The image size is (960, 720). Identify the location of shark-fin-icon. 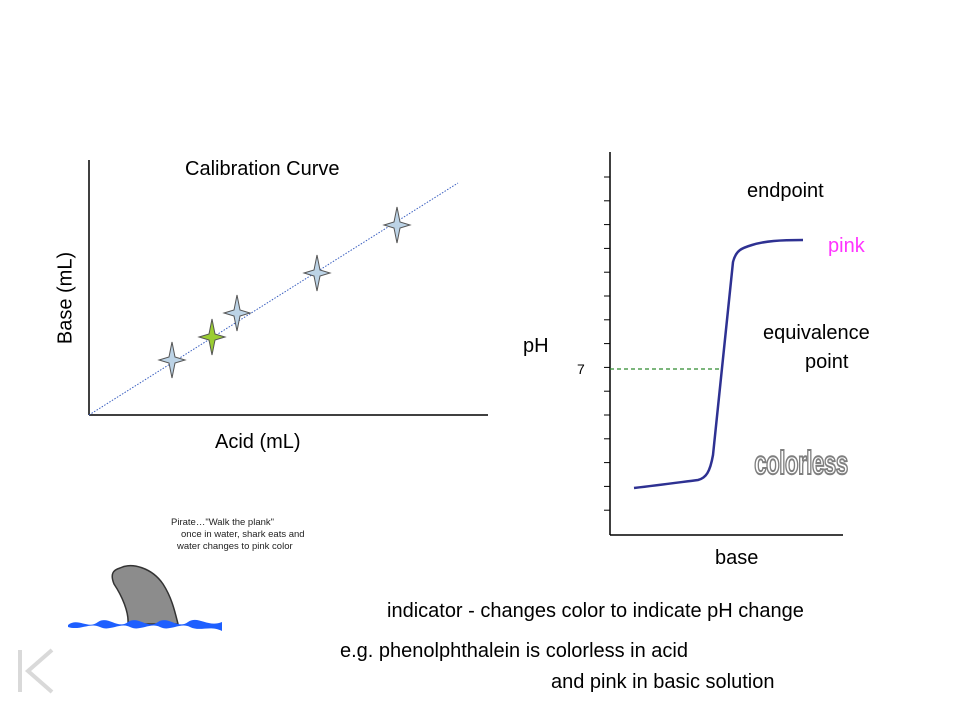
(145, 597).